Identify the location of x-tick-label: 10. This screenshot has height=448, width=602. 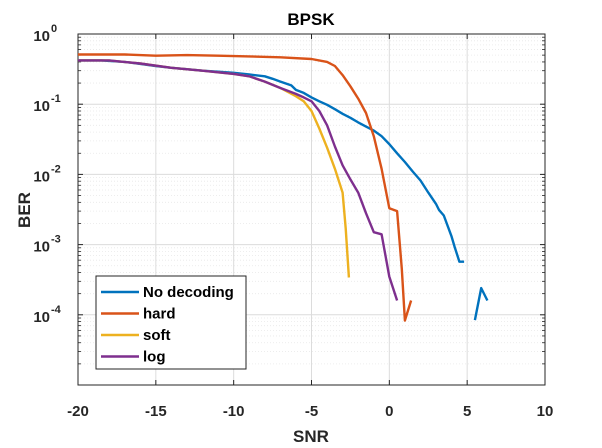
(545, 411).